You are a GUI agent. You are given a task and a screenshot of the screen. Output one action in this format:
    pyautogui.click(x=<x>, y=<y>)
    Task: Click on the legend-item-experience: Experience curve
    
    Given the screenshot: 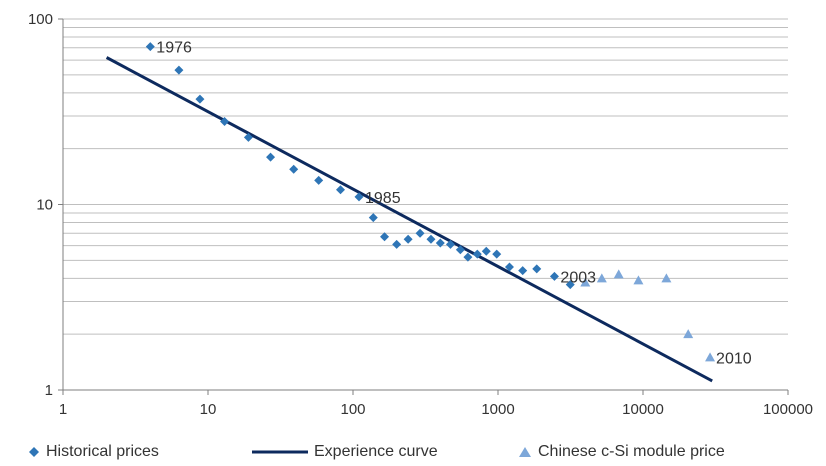 What is the action you would take?
    pyautogui.click(x=345, y=452)
    